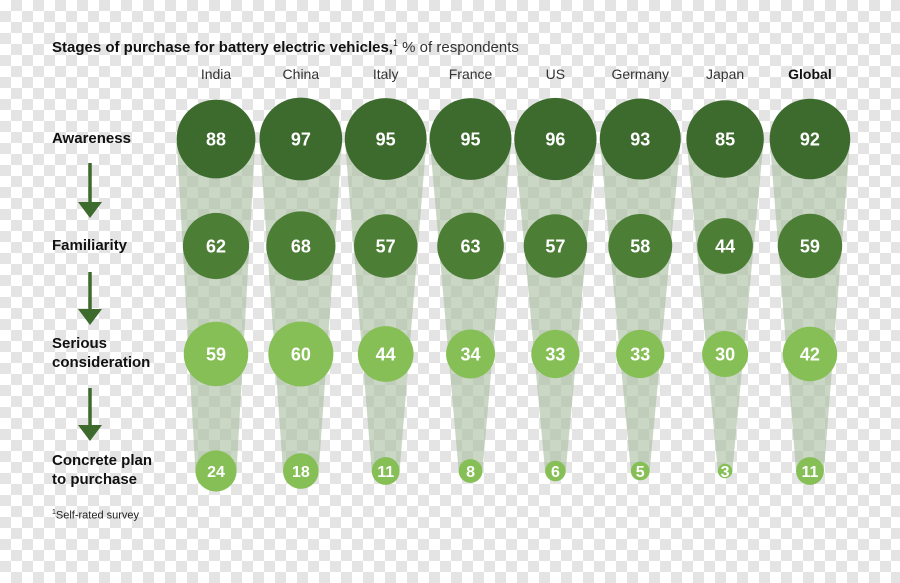 The image size is (900, 583). What do you see at coordinates (80, 343) in the screenshot?
I see `stage-label-serious-consideration-line-1: Serious` at bounding box center [80, 343].